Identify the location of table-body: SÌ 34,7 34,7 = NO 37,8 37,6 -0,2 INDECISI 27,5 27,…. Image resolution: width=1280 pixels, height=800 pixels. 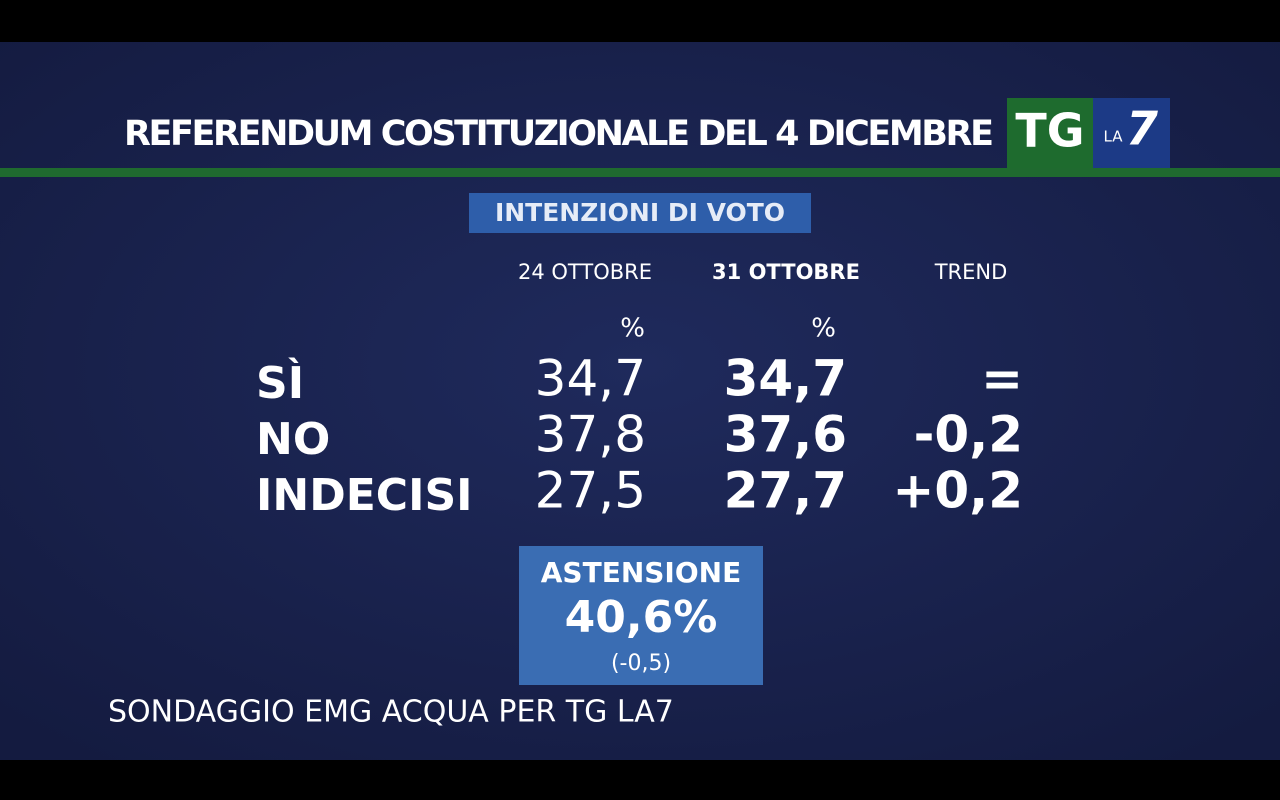
(639, 436).